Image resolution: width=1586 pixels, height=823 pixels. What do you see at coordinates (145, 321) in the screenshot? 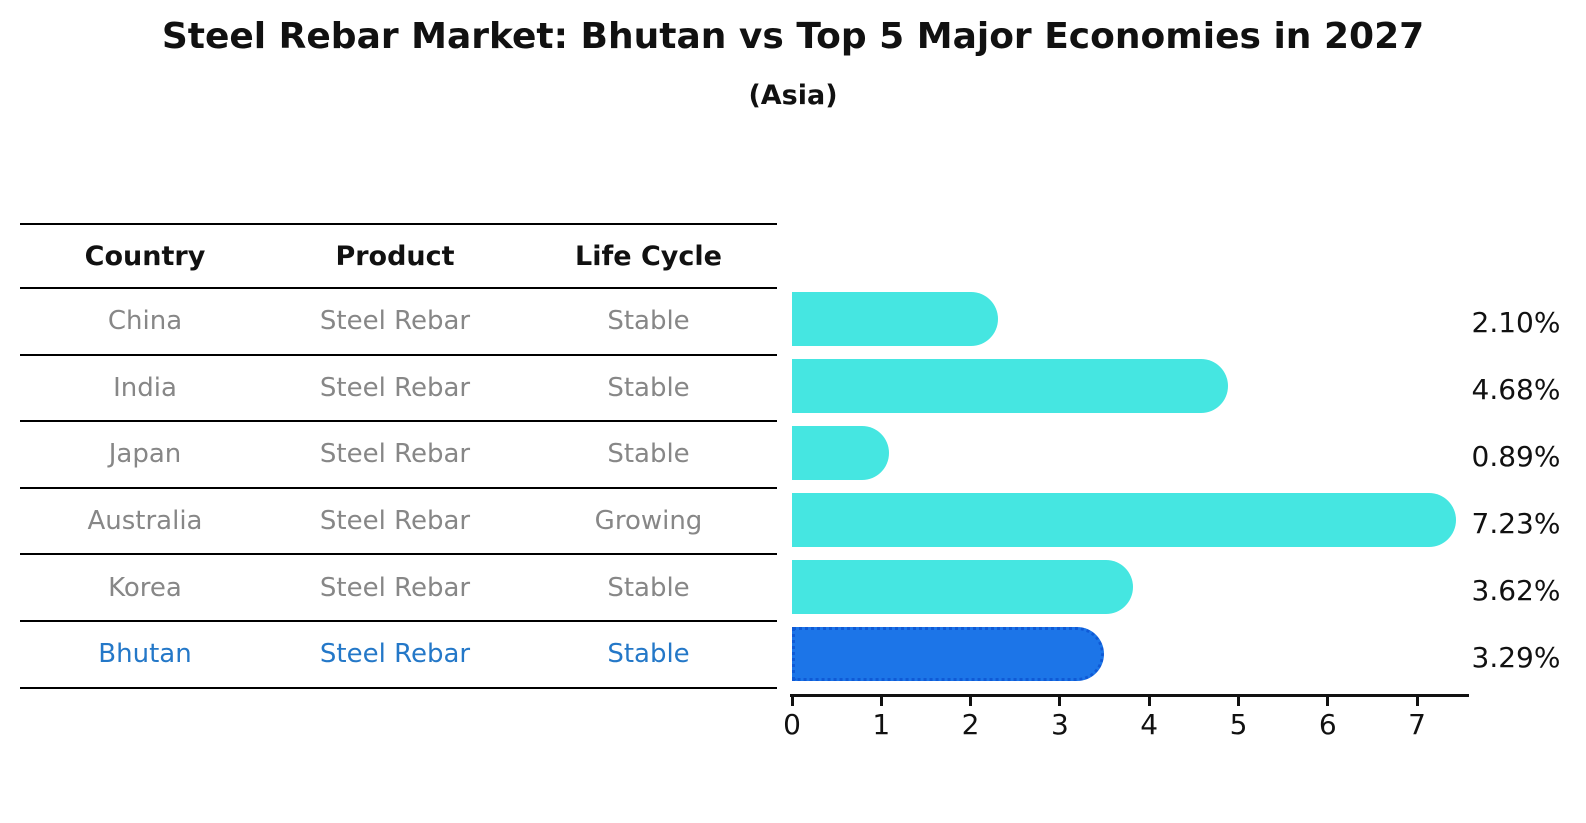
I see `cell-country: China` at bounding box center [145, 321].